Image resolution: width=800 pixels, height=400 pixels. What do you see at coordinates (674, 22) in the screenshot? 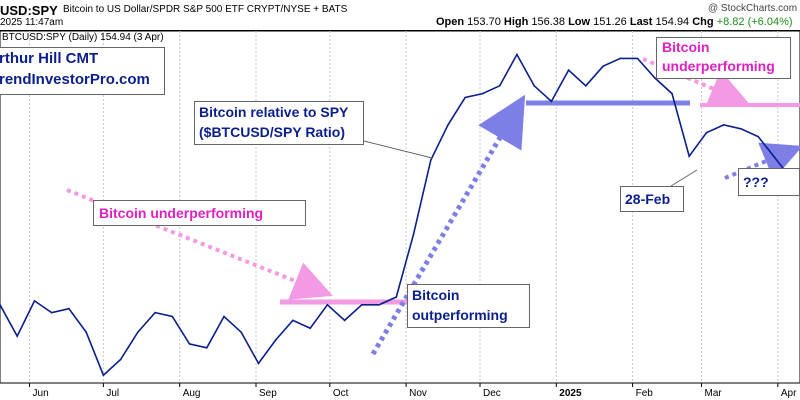
I see `ohlc-value: 154.94` at bounding box center [674, 22].